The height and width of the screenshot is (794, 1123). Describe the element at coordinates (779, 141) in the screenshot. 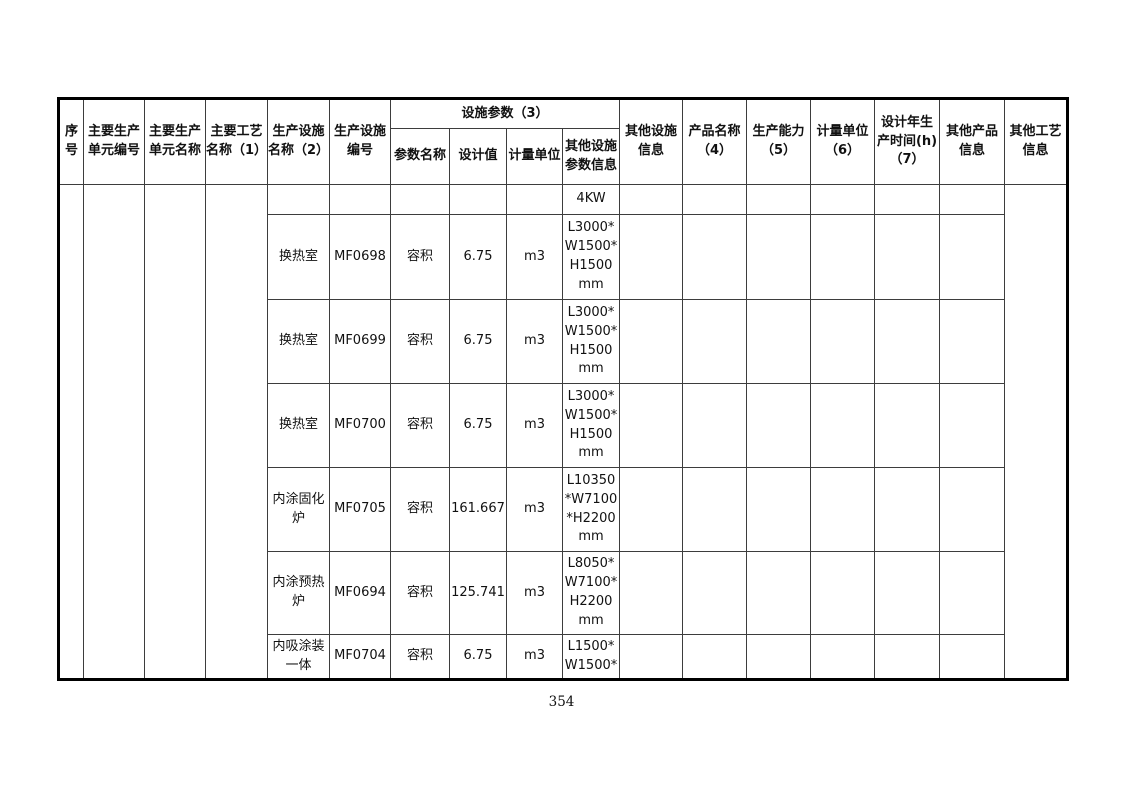

I see `header-capacity: 生产能力 （5）` at that location.